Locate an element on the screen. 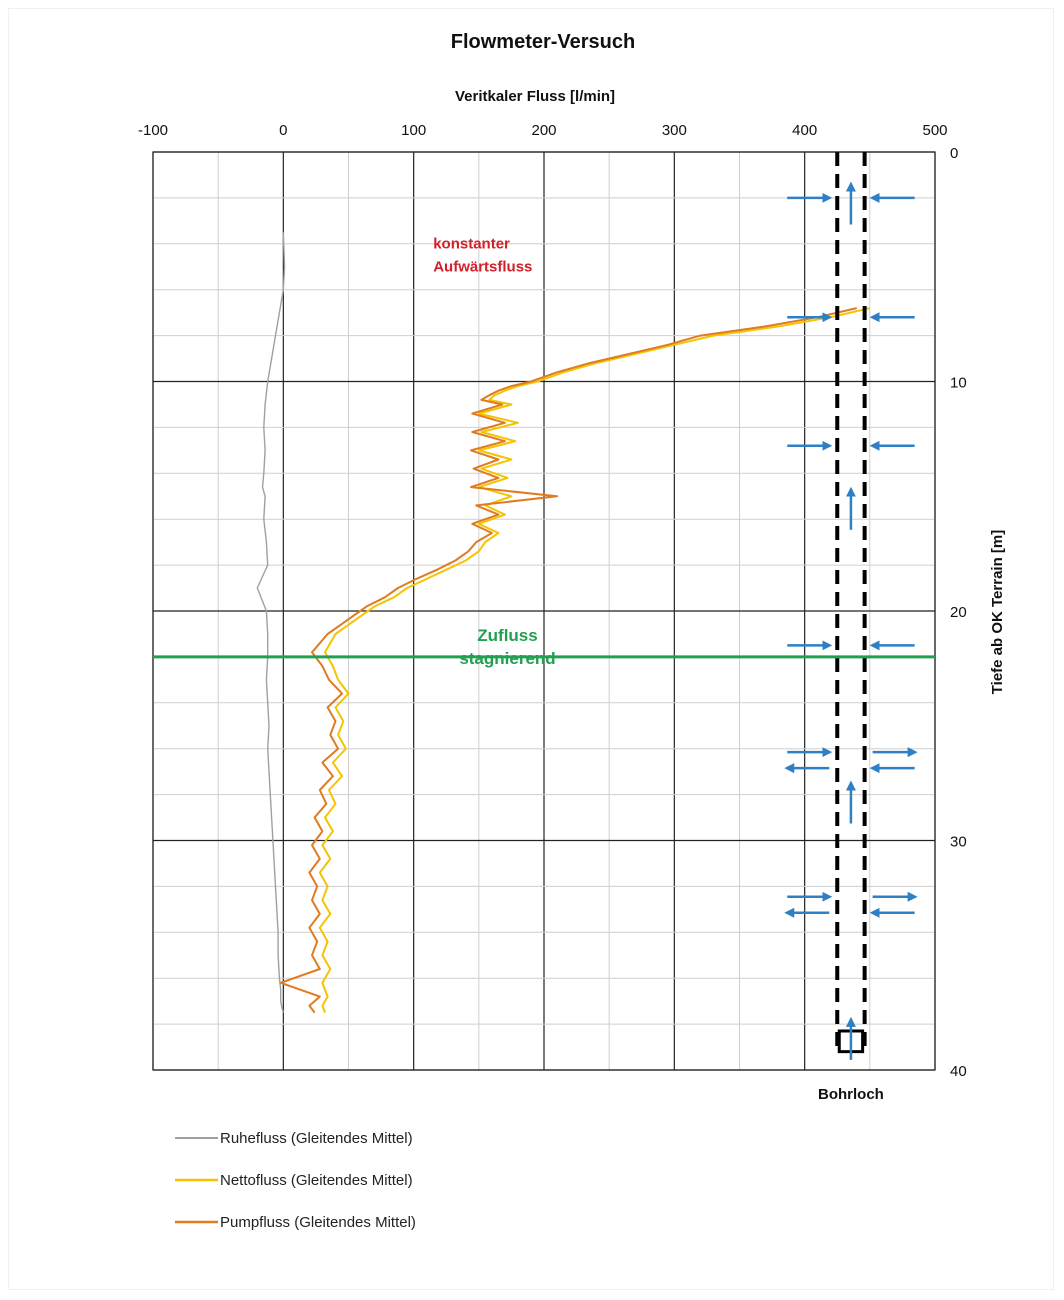 Image resolution: width=1064 pixels, height=1300 pixels. borehole-diagram: Bohrloch is located at coordinates (851, 627).